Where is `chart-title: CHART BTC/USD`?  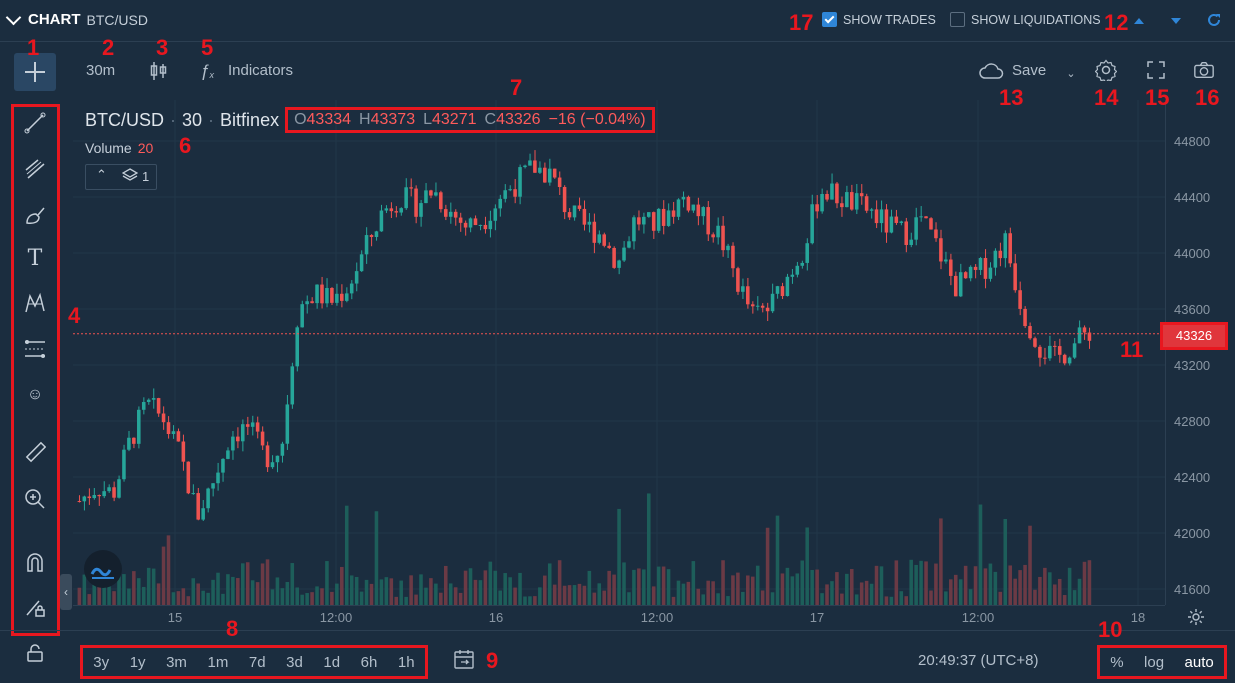
chart-title: CHART BTC/USD is located at coordinates (76, 18).